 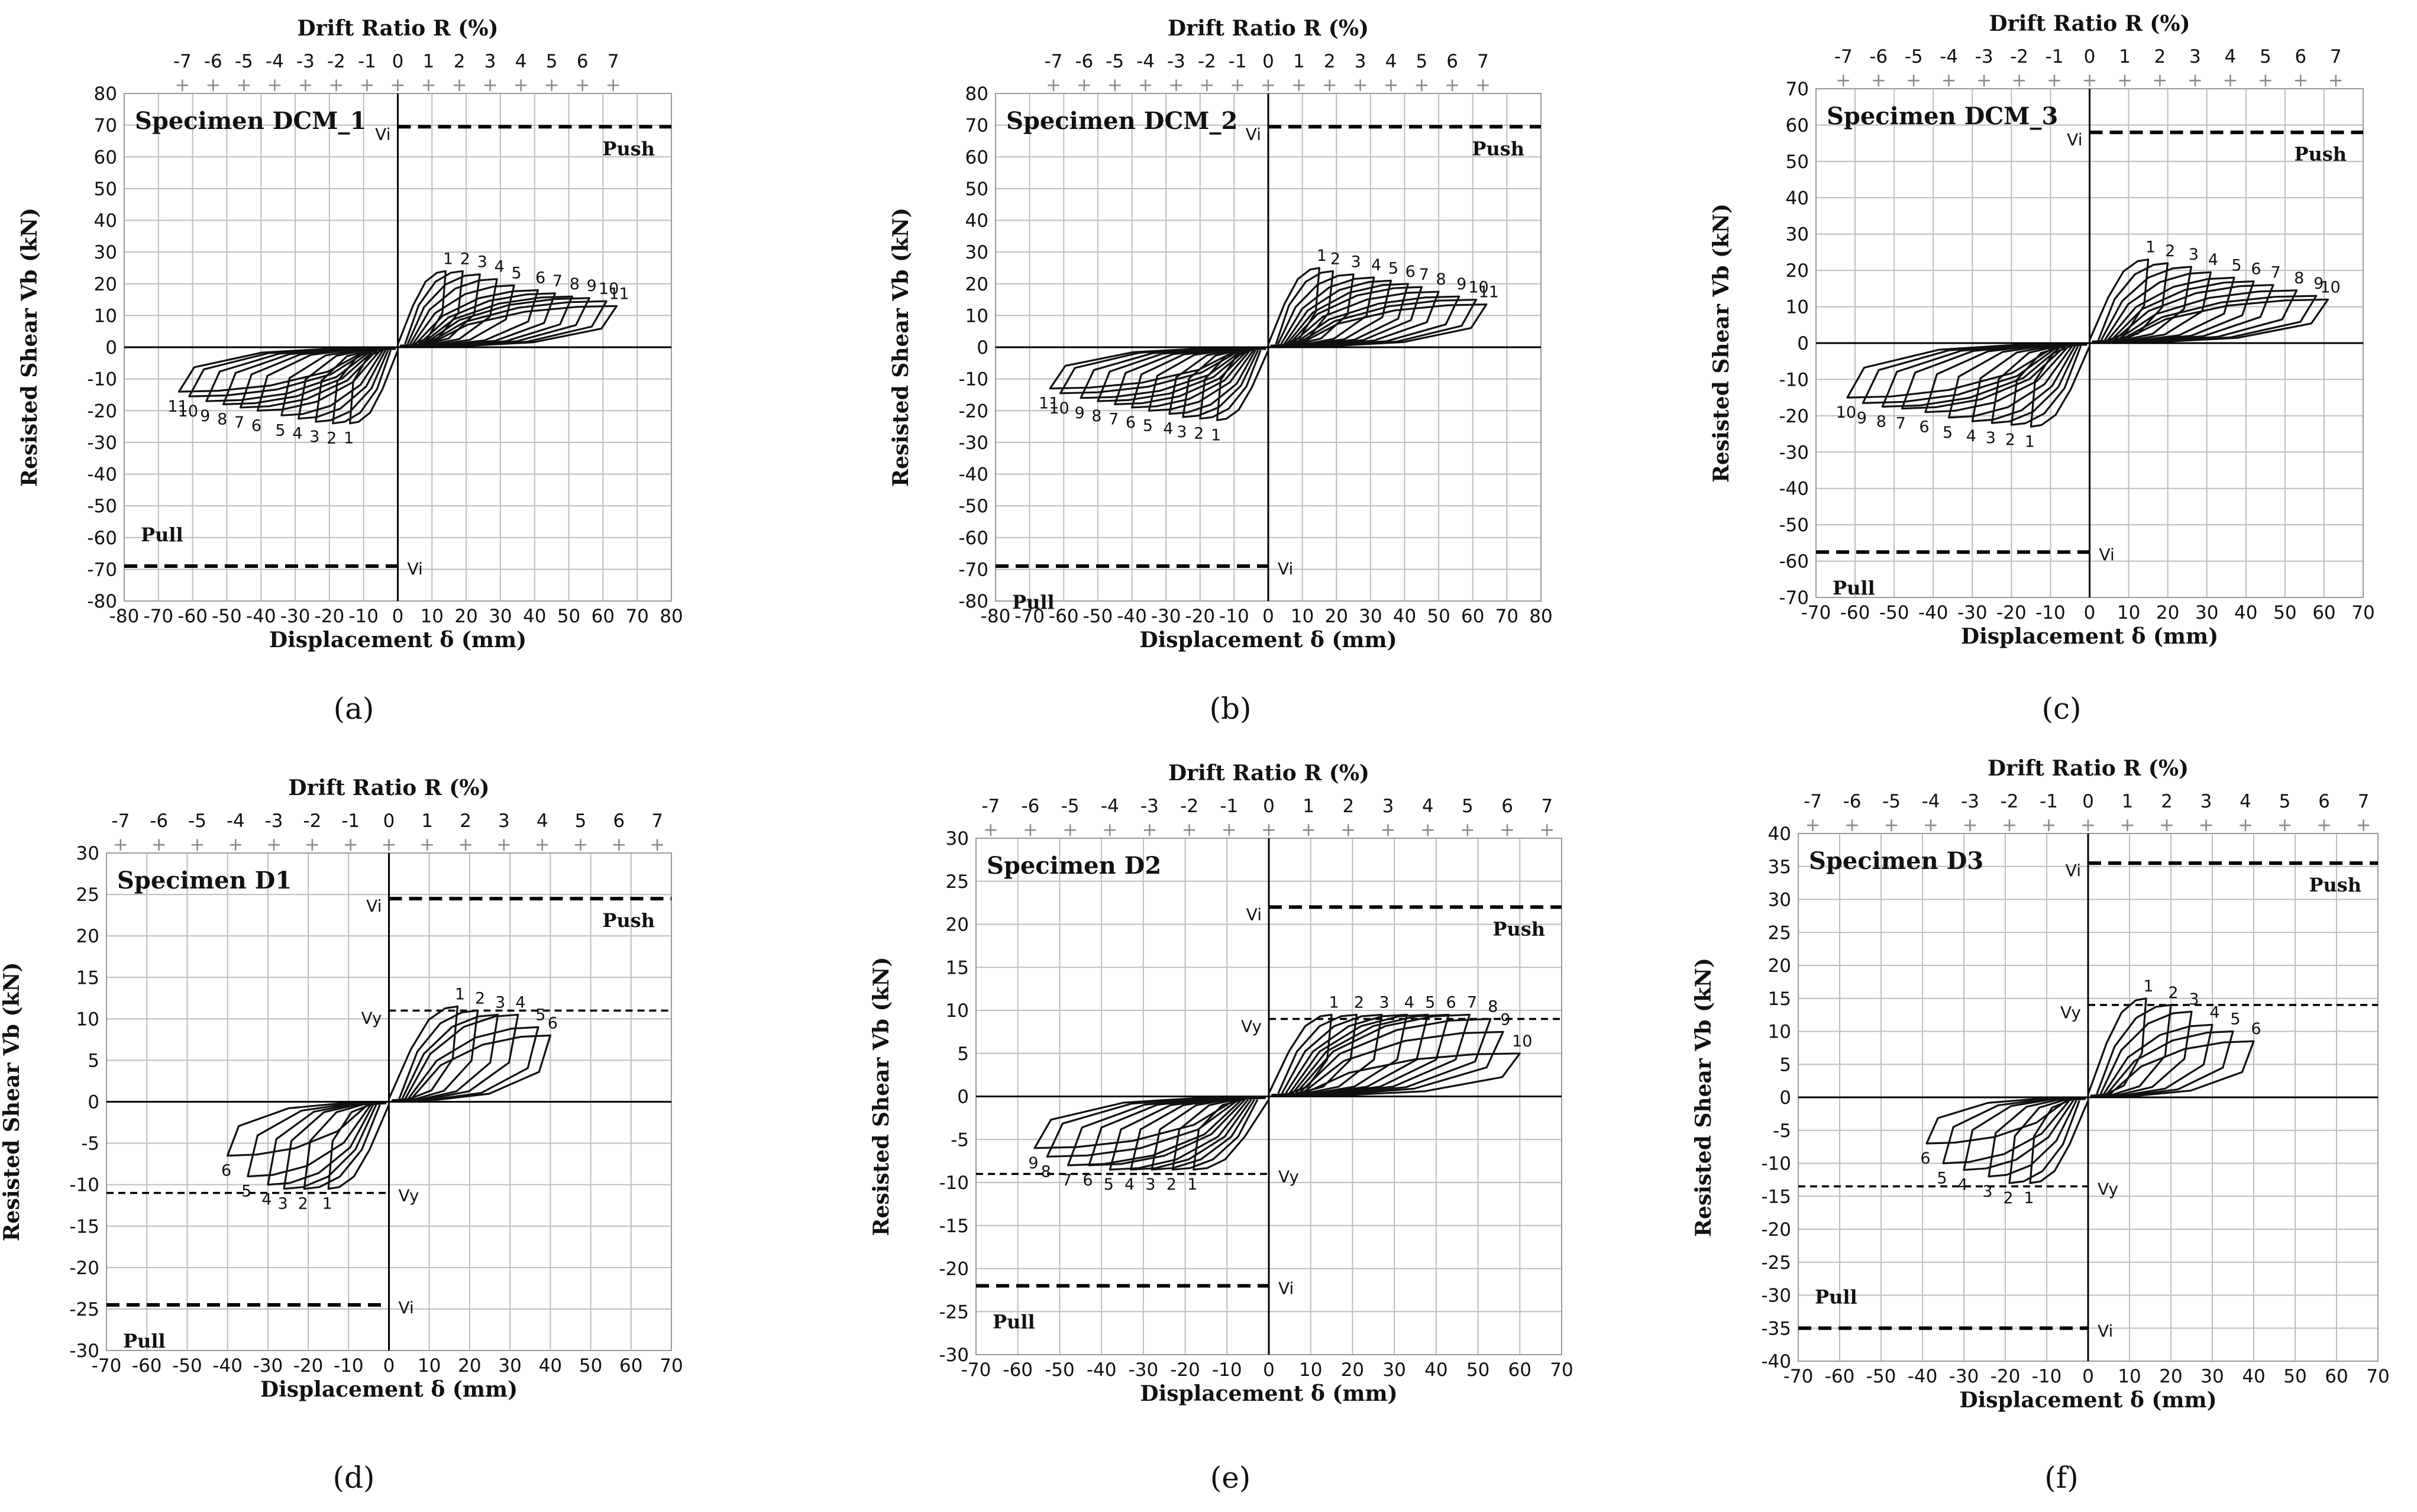 I want to click on x-tick-label: -10, so click(x=2047, y=1376).